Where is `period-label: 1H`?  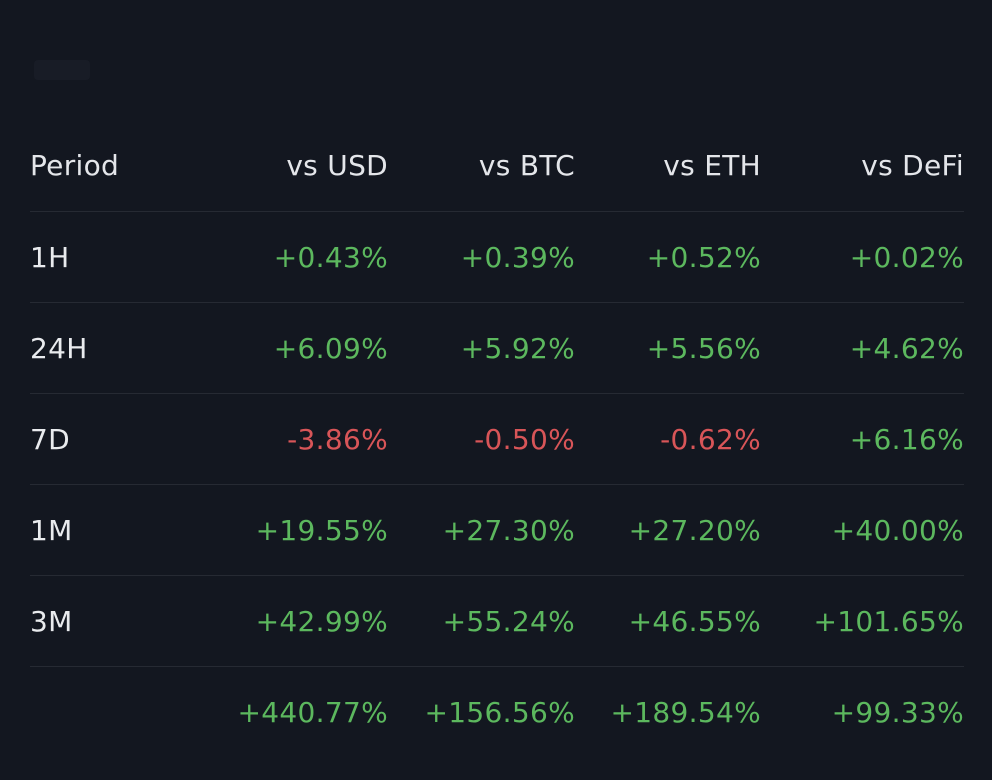 period-label: 1H is located at coordinates (50, 257).